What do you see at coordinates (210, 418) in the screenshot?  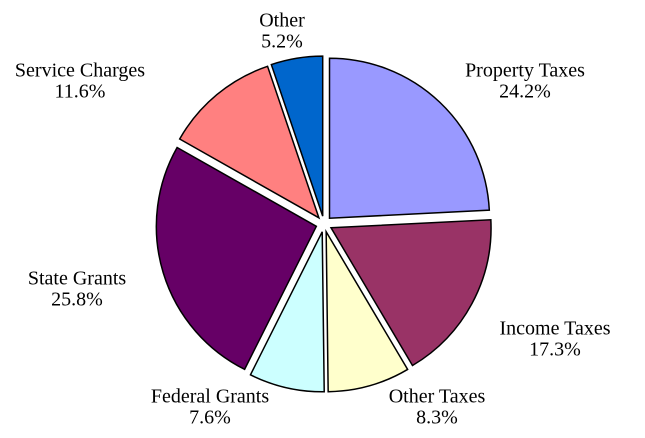 I see `slice-value-label: 7.6%` at bounding box center [210, 418].